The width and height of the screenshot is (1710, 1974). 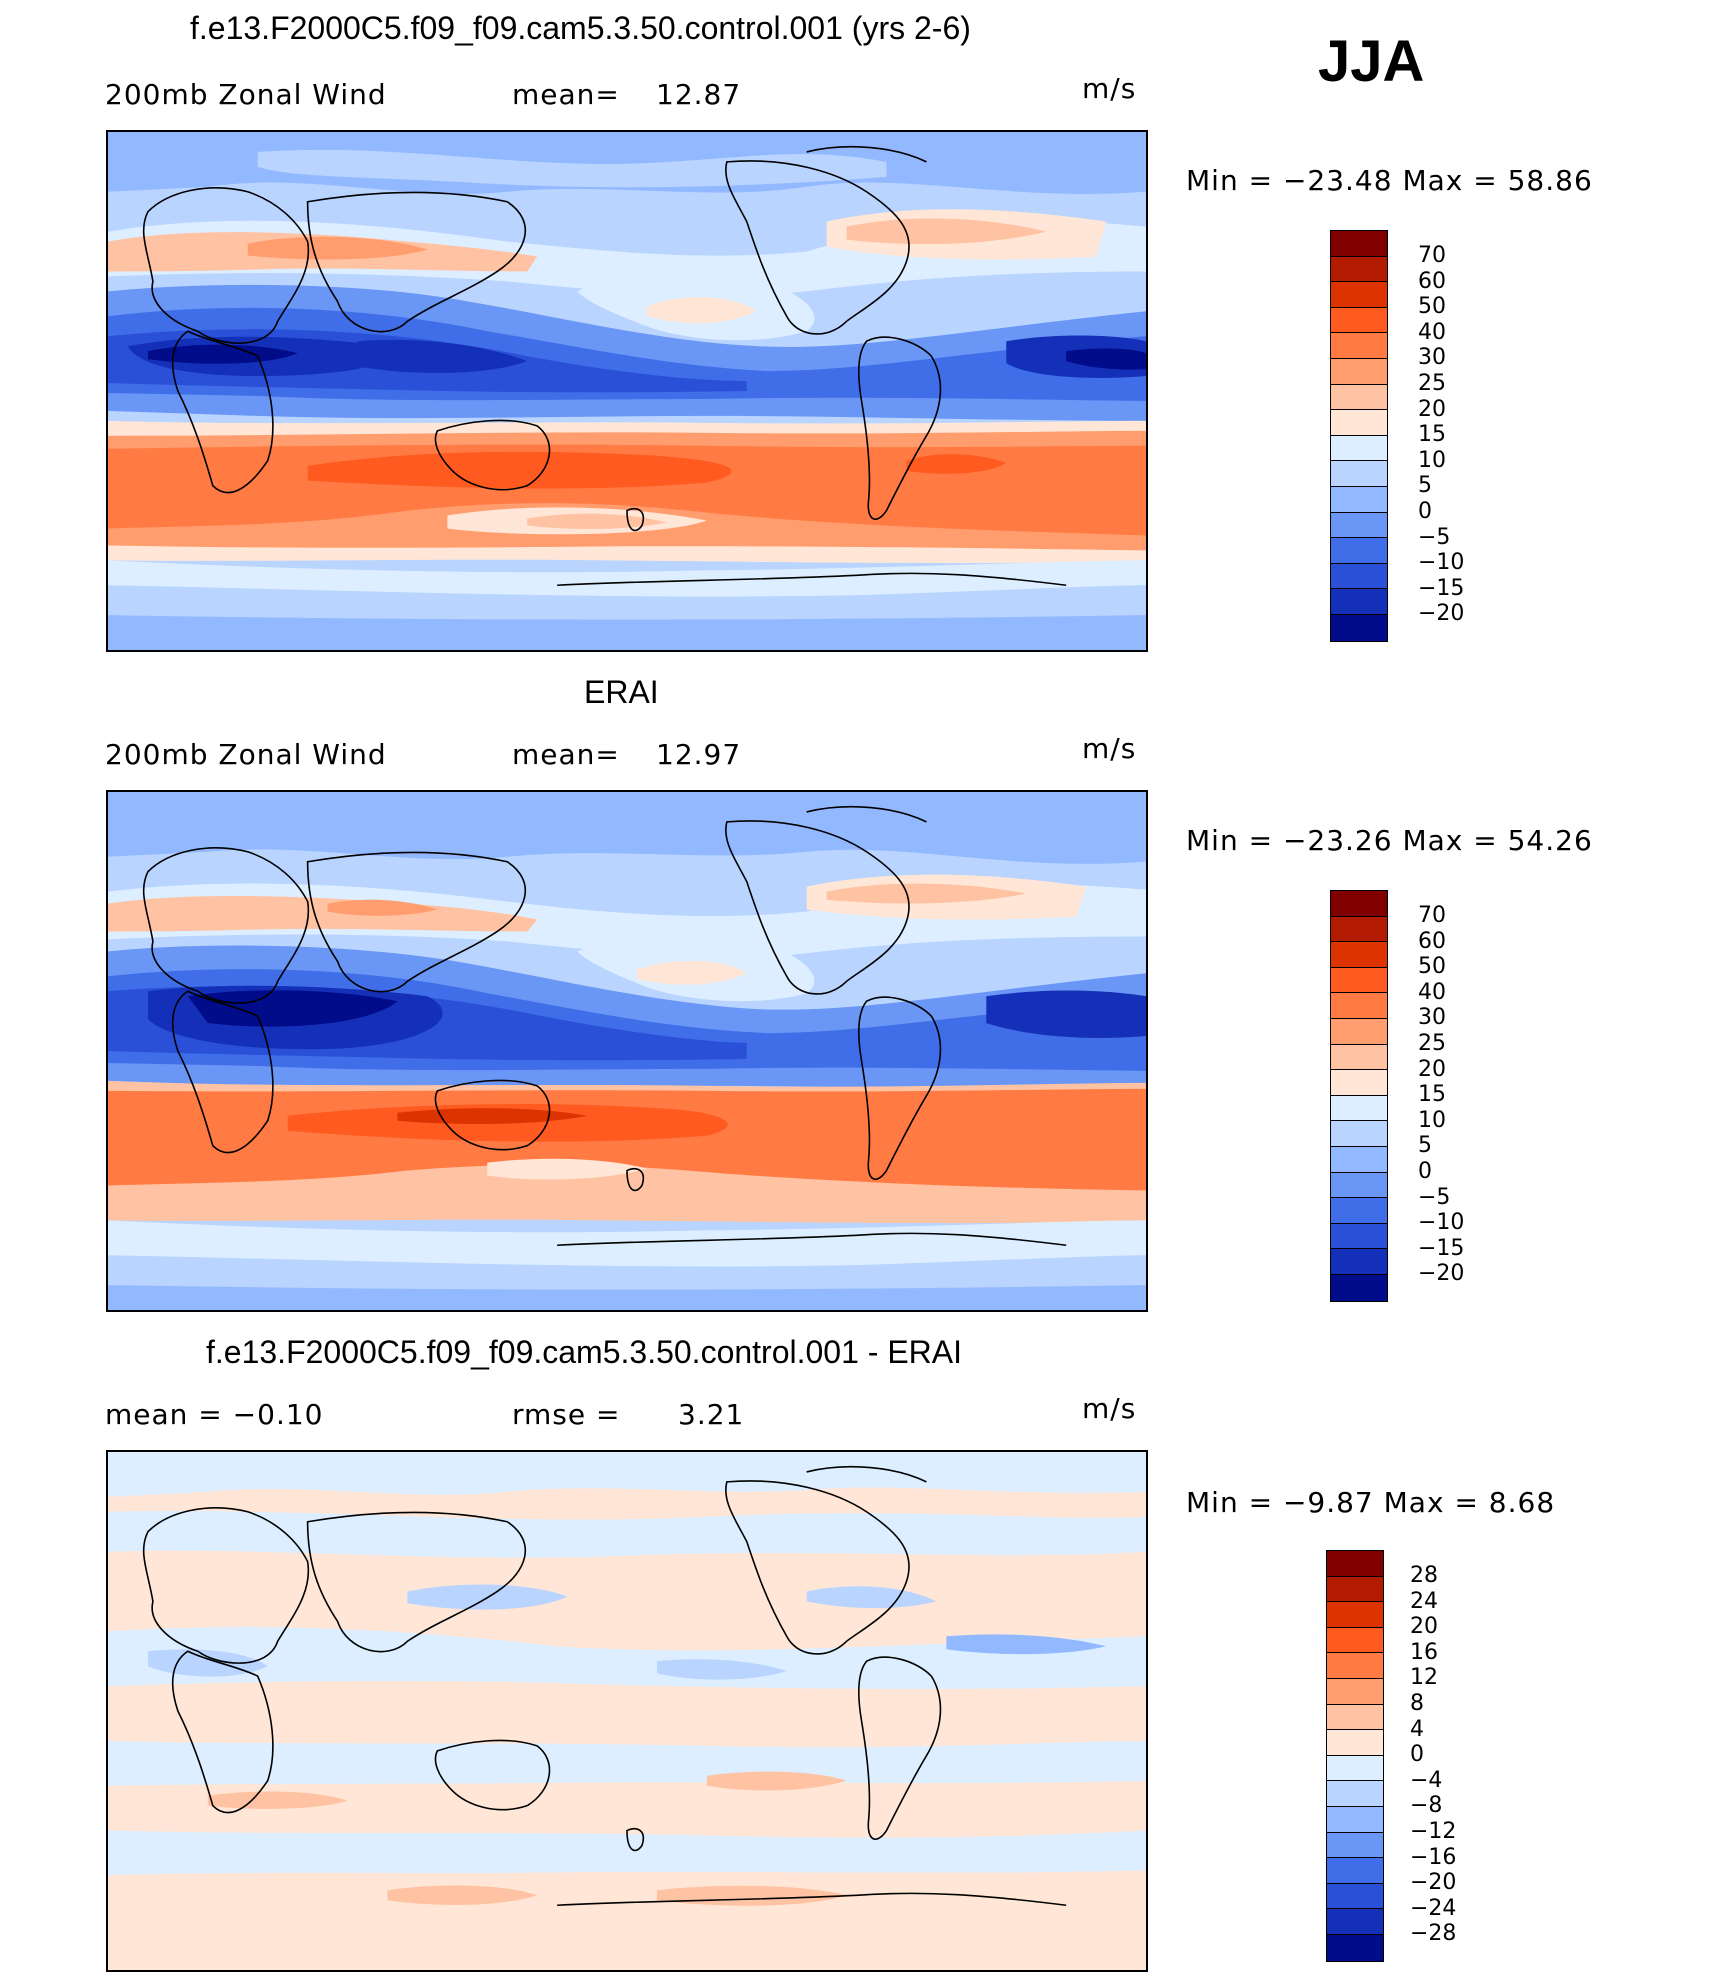 I want to click on panel-3-mean: mean = −0.10, so click(x=214, y=1414).